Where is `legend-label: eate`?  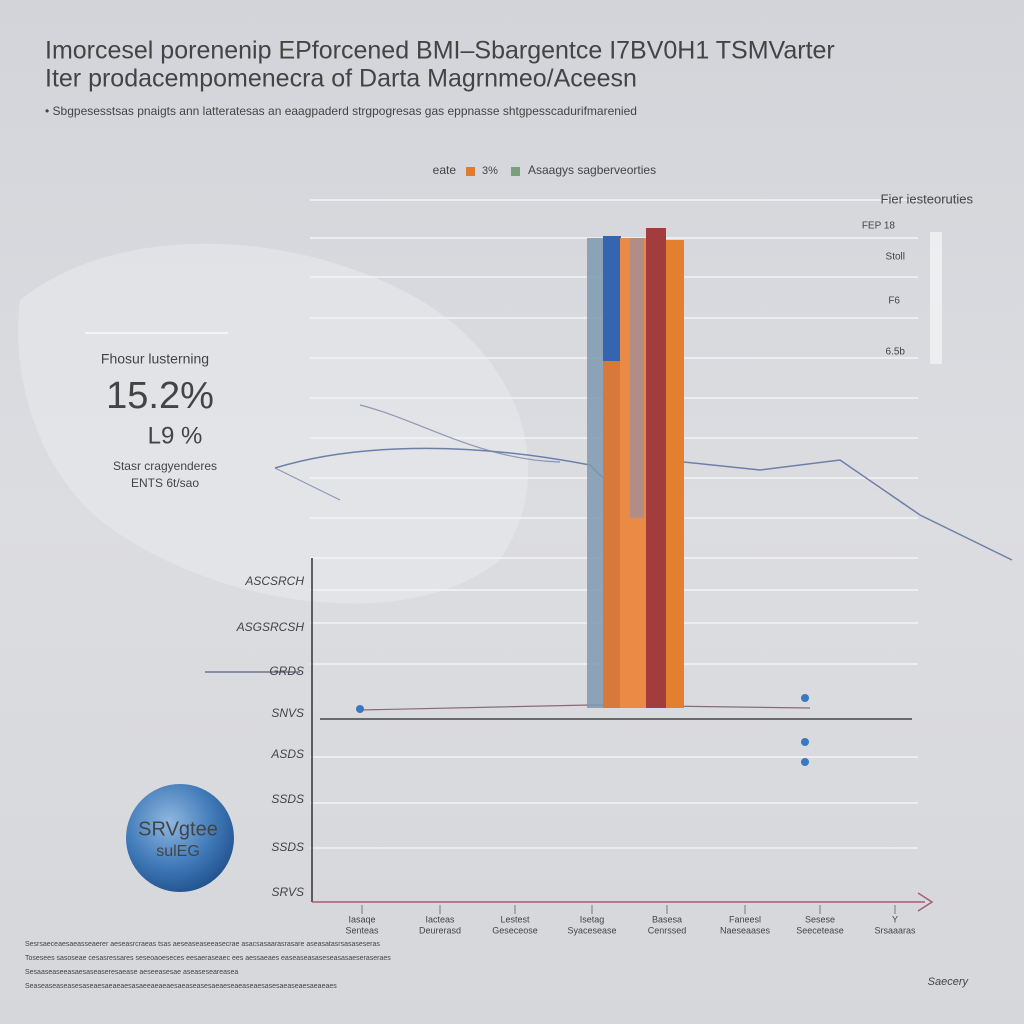 legend-label: eate is located at coordinates (445, 170).